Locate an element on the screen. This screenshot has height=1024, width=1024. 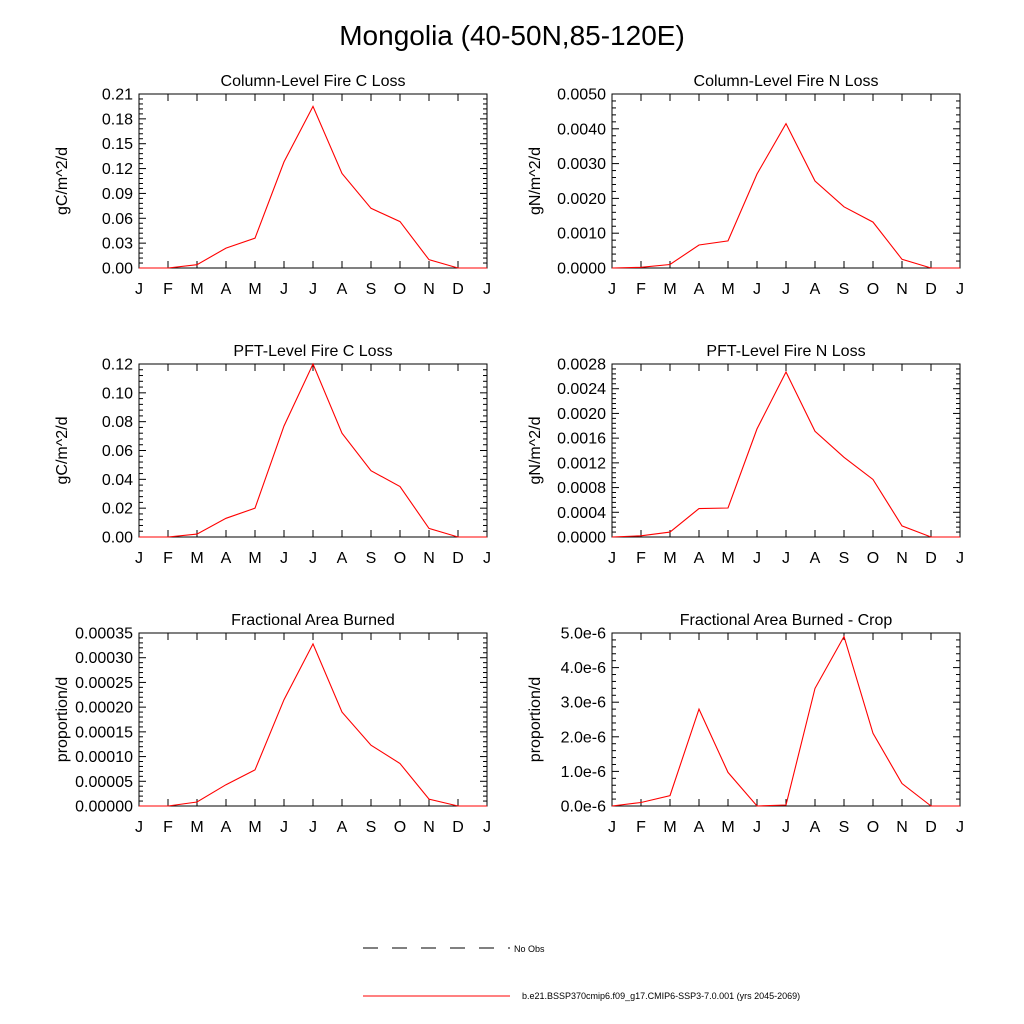
y-tick-label: 0.00 is located at coordinates (117, 269).